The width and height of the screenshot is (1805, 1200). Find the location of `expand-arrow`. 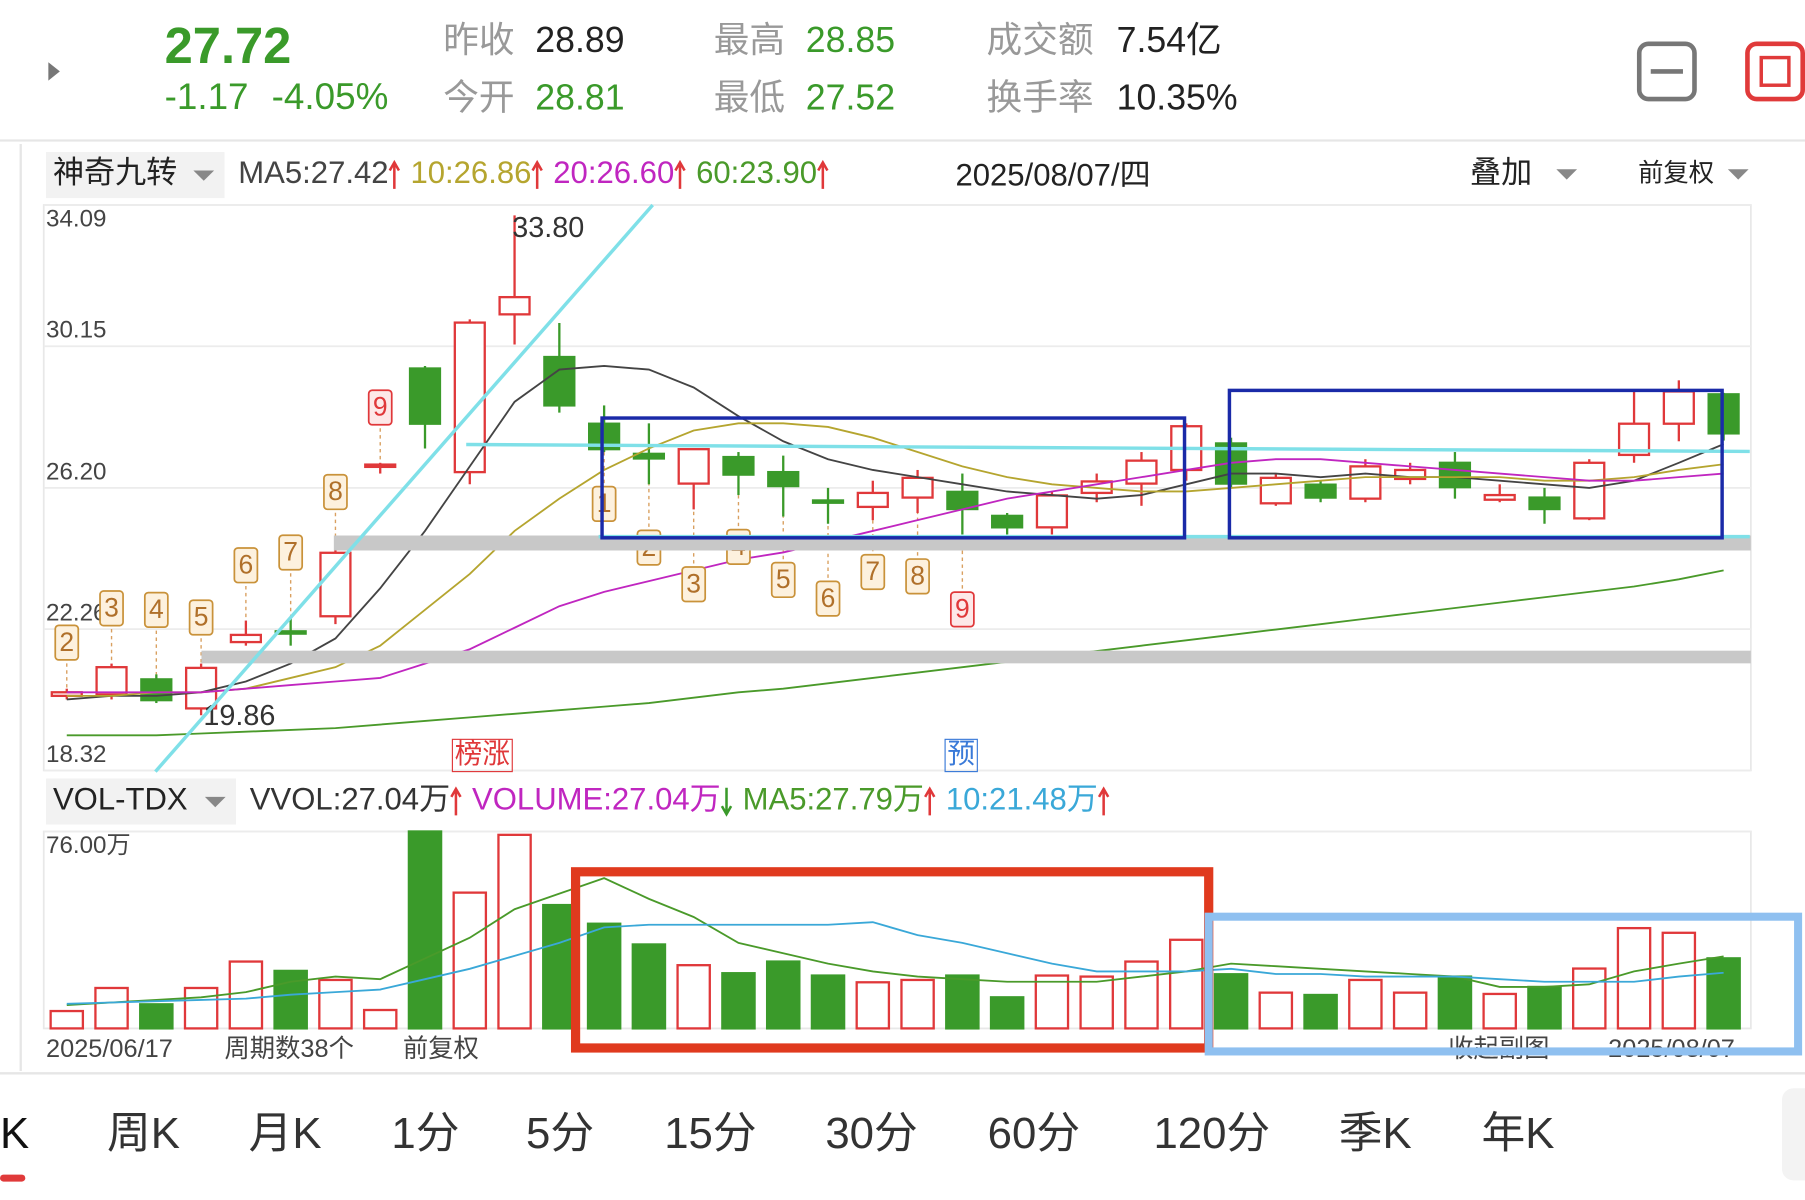

expand-arrow is located at coordinates (54, 71).